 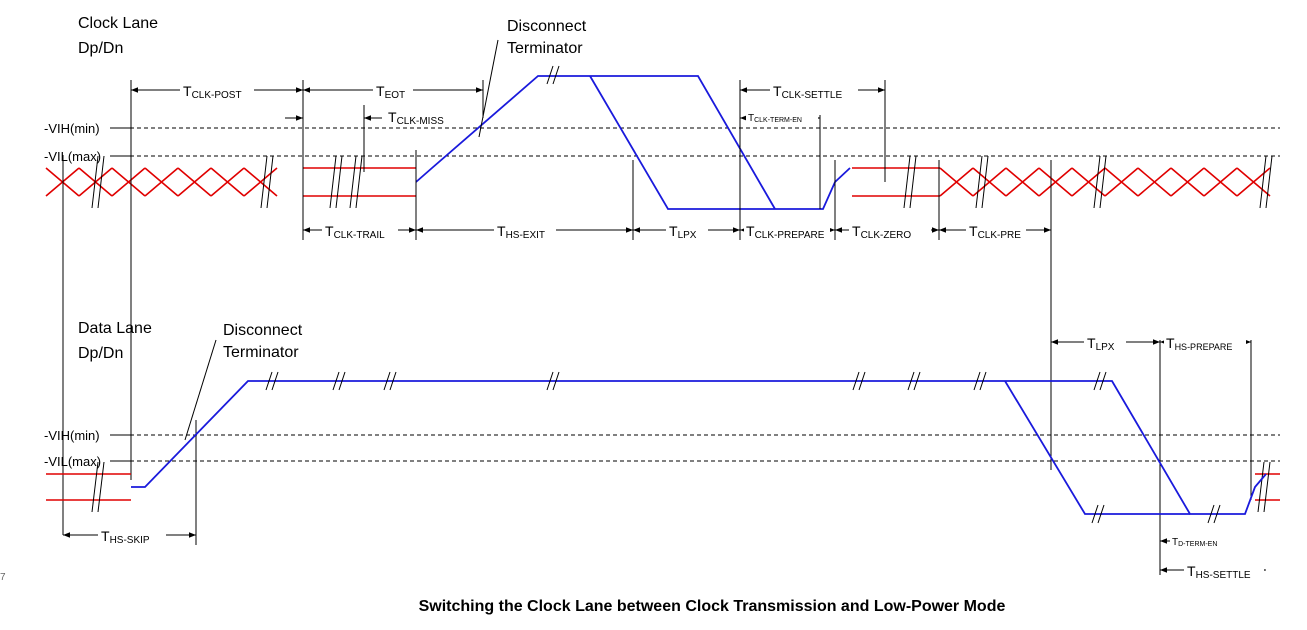 I want to click on data-disconnect-leader, so click(x=200, y=390).